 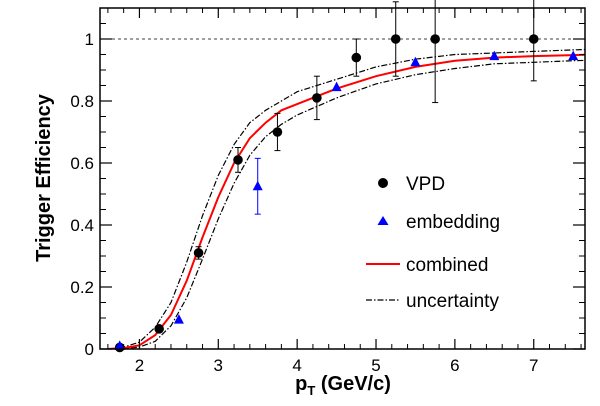 I want to click on x-tick-label: 5, so click(x=375, y=365).